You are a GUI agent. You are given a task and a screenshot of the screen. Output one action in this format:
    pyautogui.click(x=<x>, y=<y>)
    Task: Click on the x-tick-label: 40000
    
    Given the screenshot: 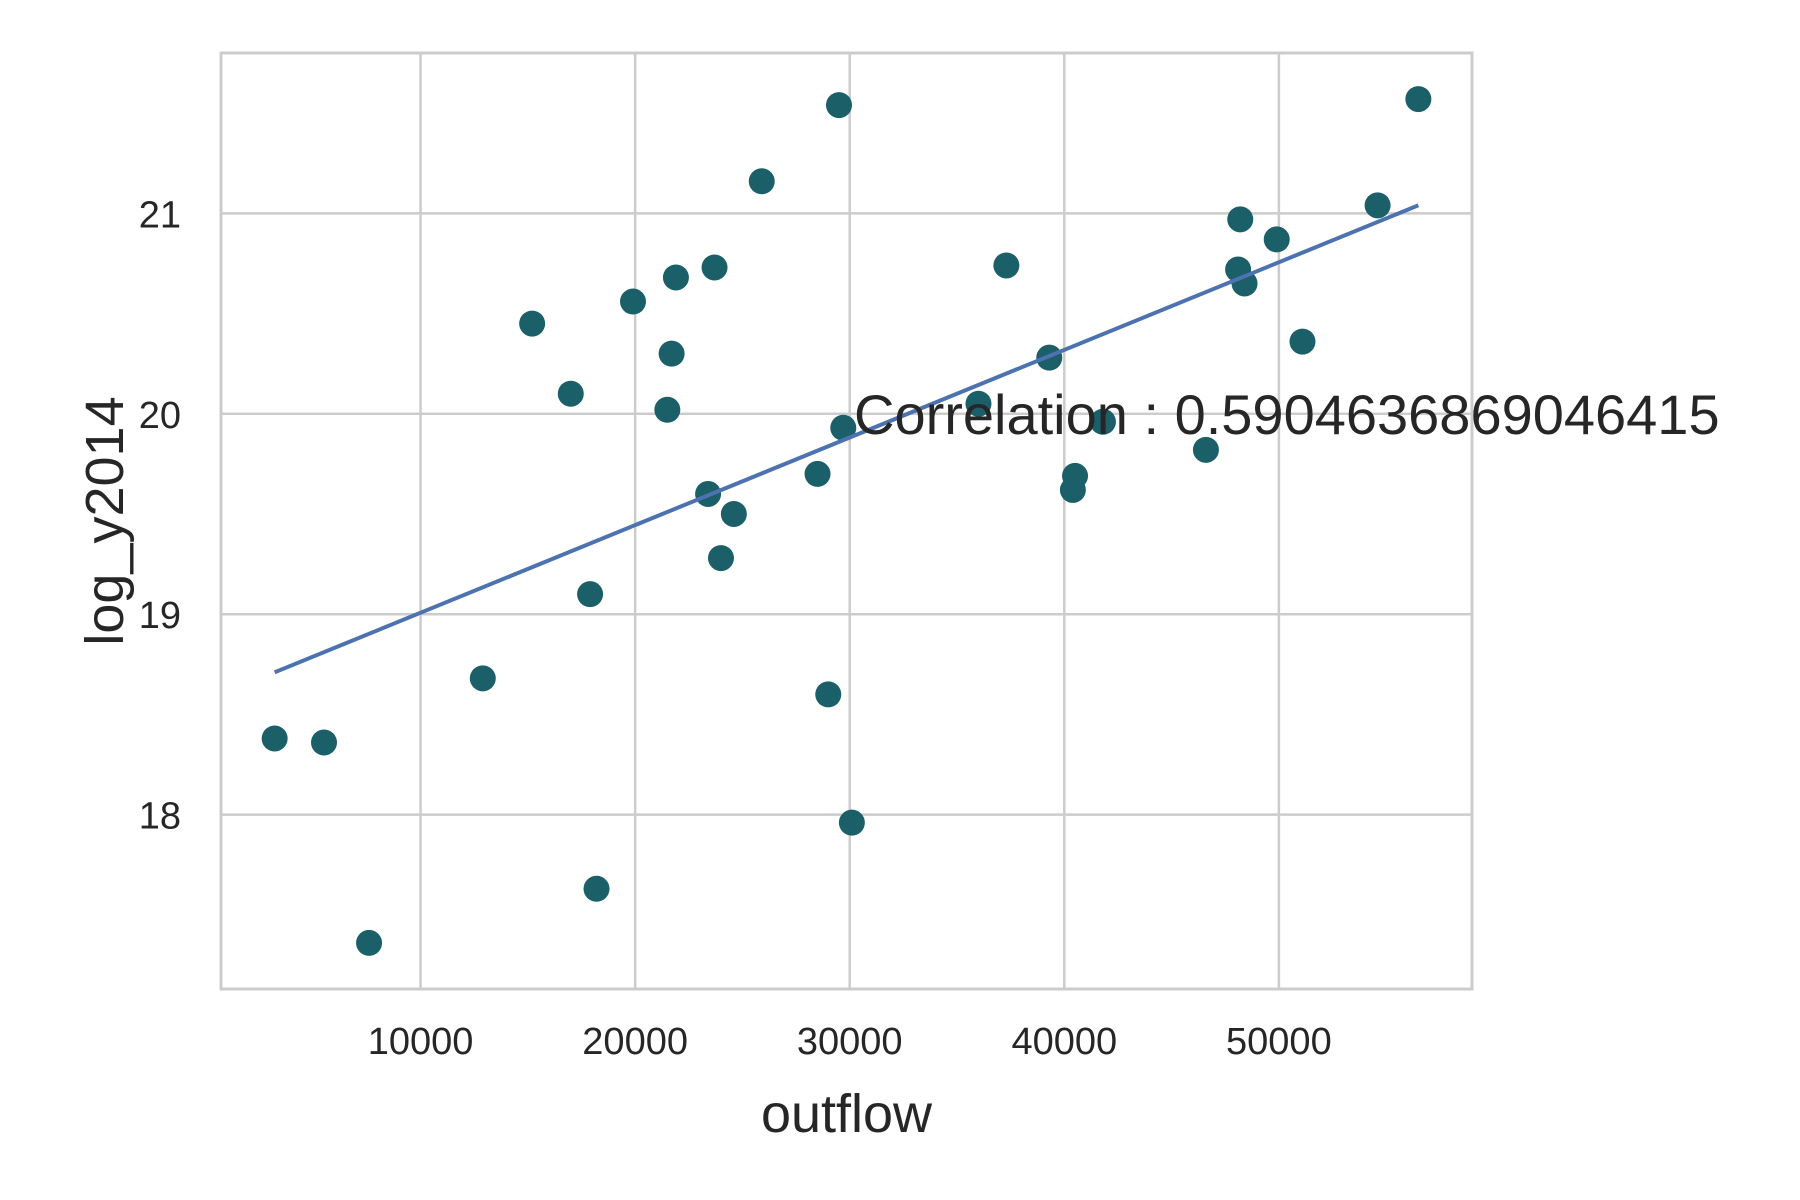 What is the action you would take?
    pyautogui.click(x=1064, y=1042)
    